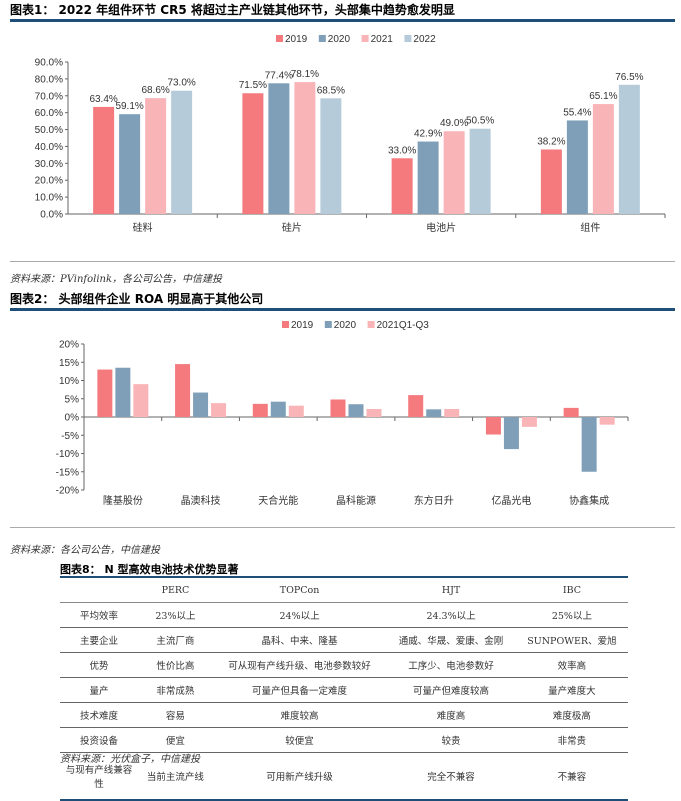  I want to click on y-tick-label: 20%, so click(69, 345).